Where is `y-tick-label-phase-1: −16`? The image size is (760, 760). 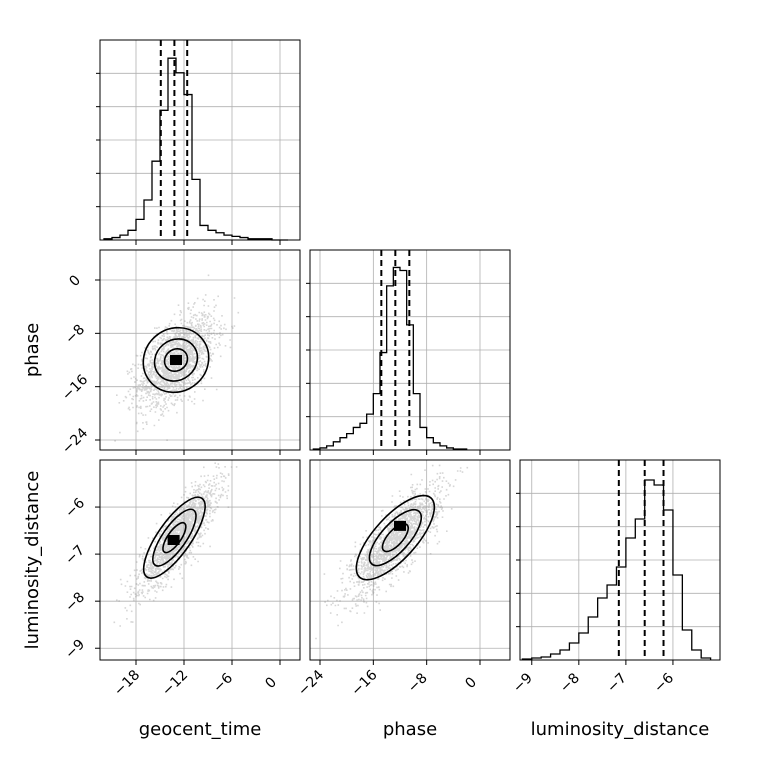 y-tick-label-phase-1: −16 is located at coordinates (75, 388).